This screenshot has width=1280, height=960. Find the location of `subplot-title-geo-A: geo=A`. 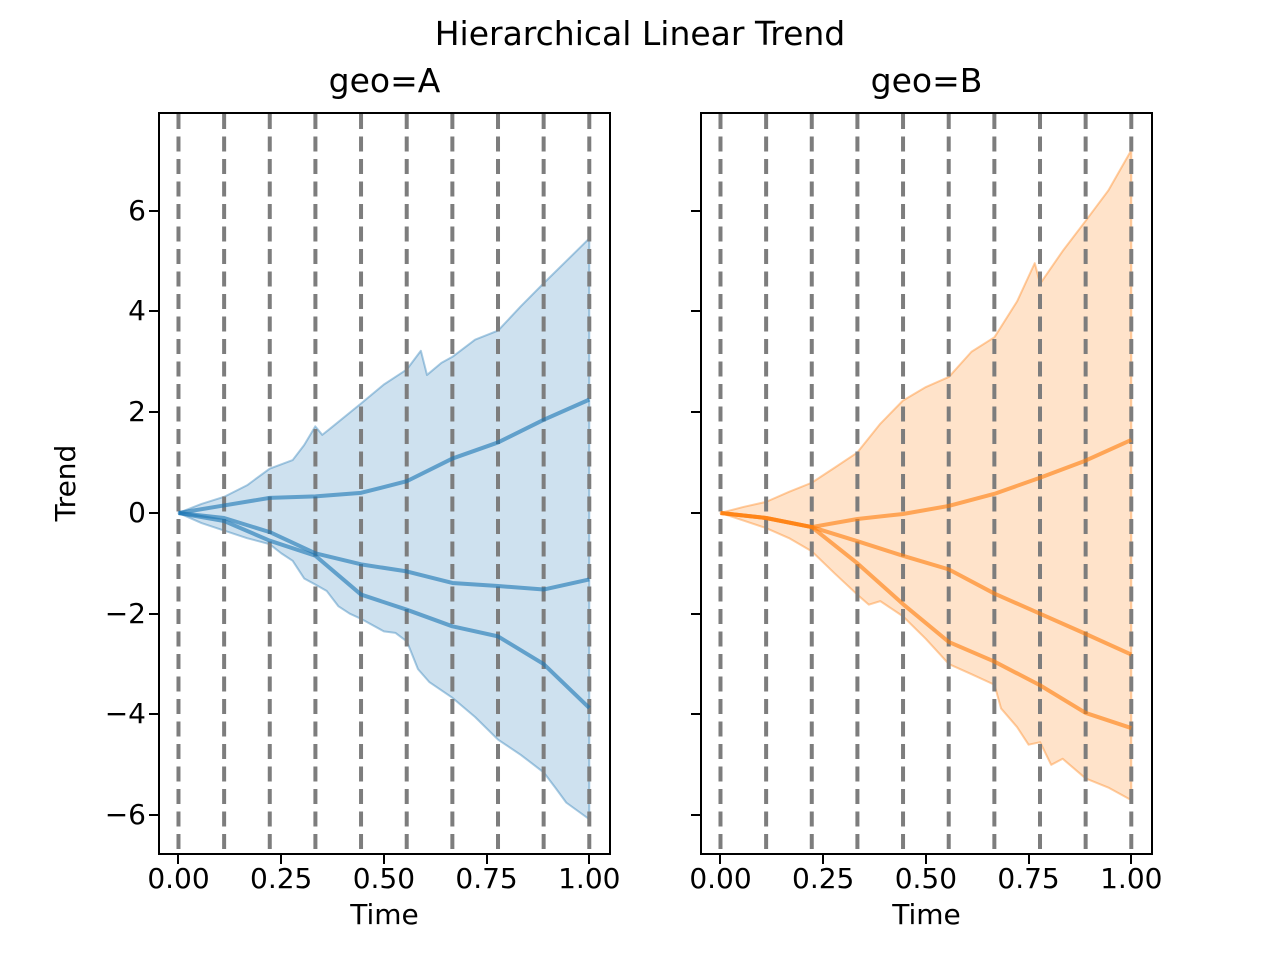

subplot-title-geo-A: geo=A is located at coordinates (384, 80).